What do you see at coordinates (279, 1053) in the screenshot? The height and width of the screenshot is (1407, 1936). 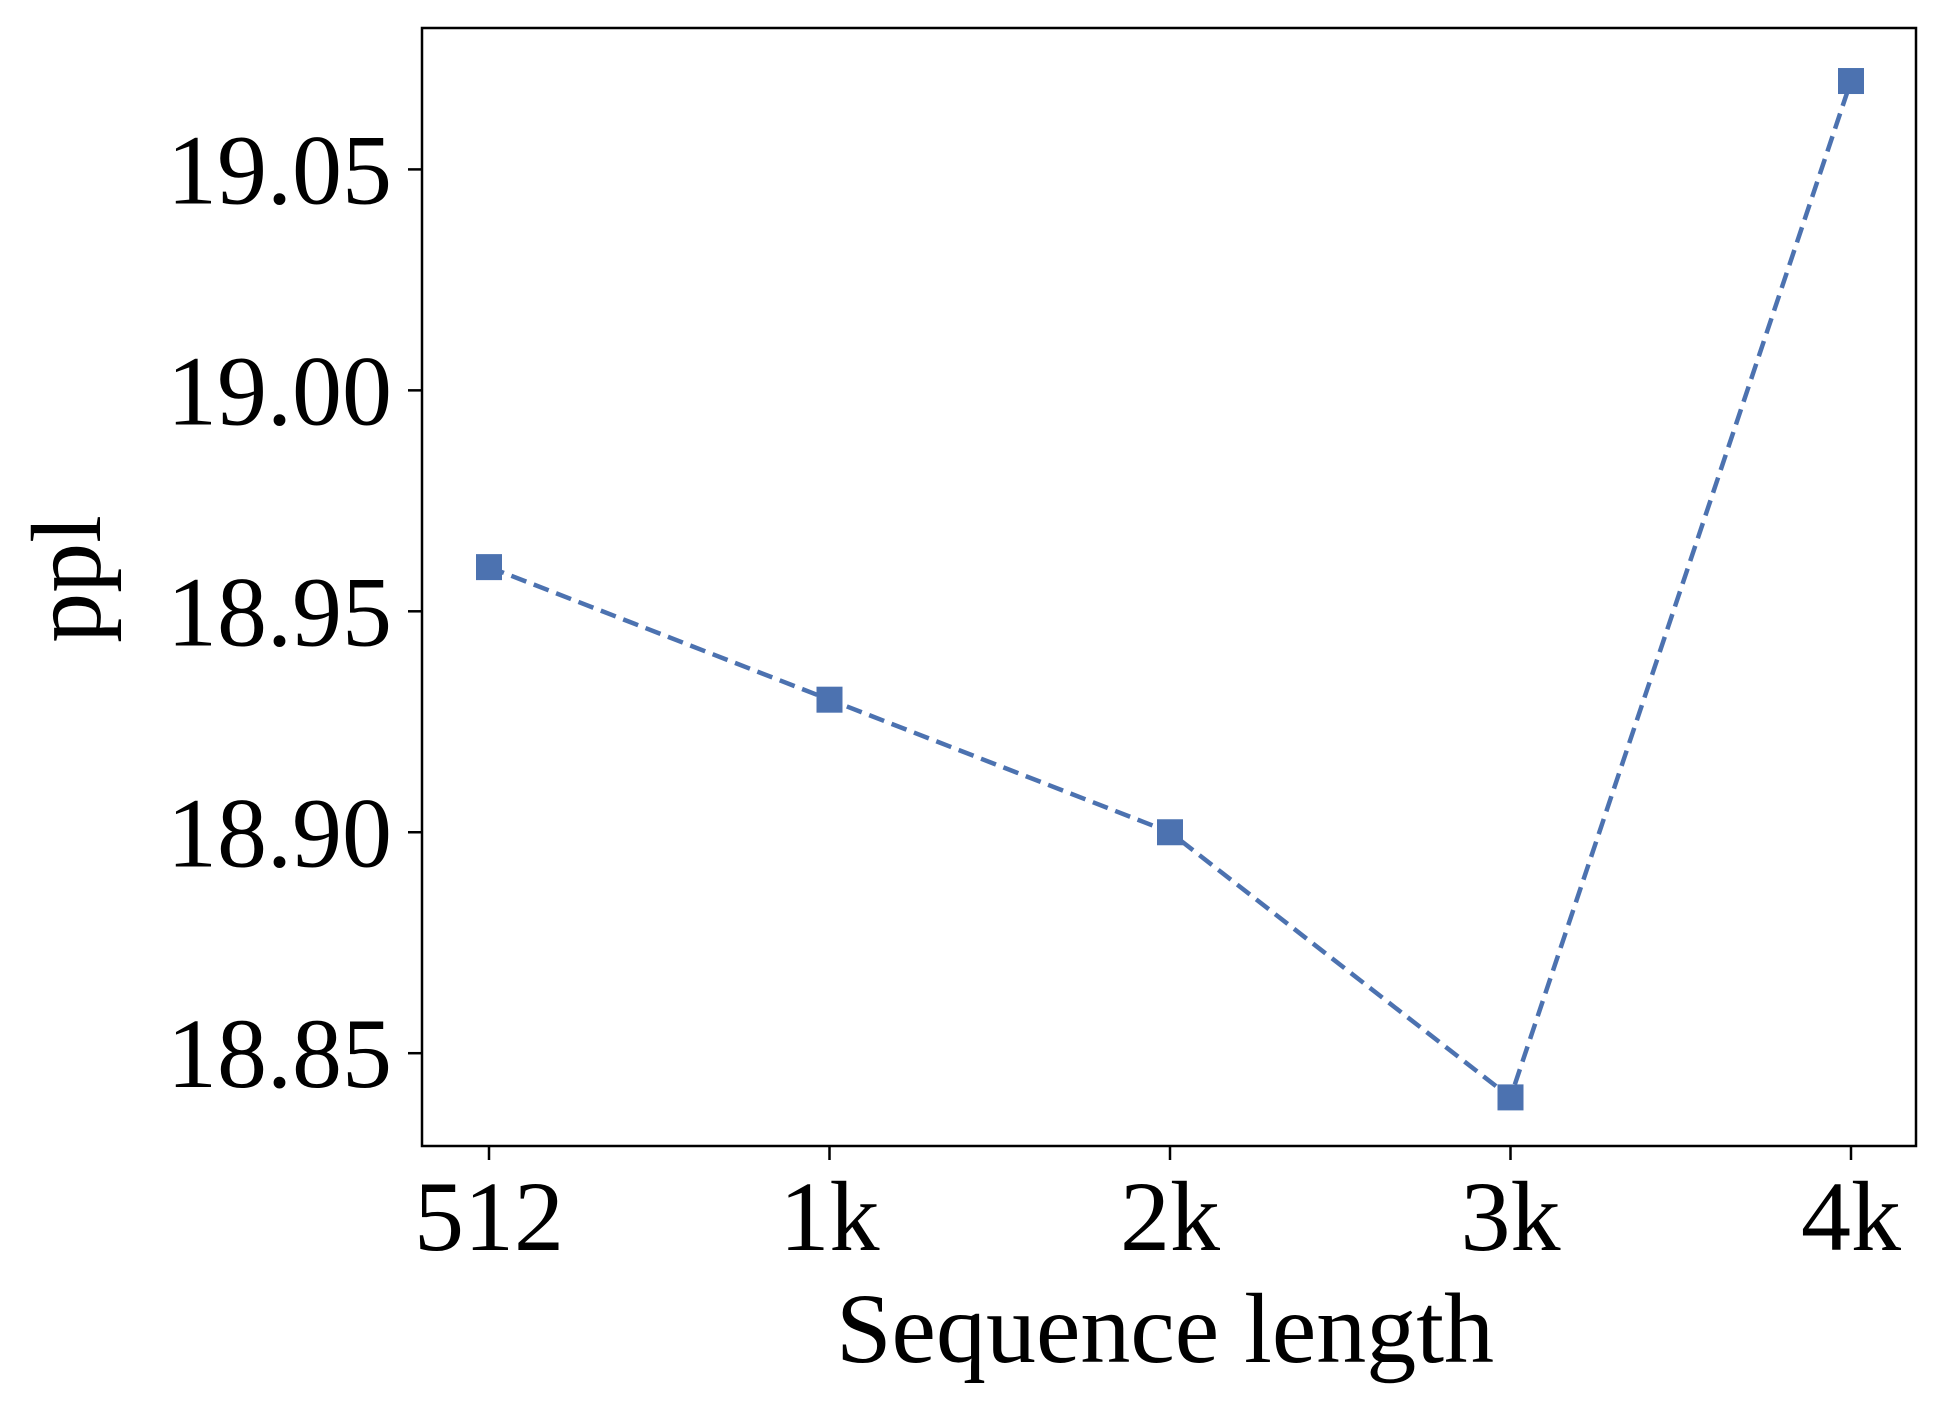 I see `y-tick-label: 18.85` at bounding box center [279, 1053].